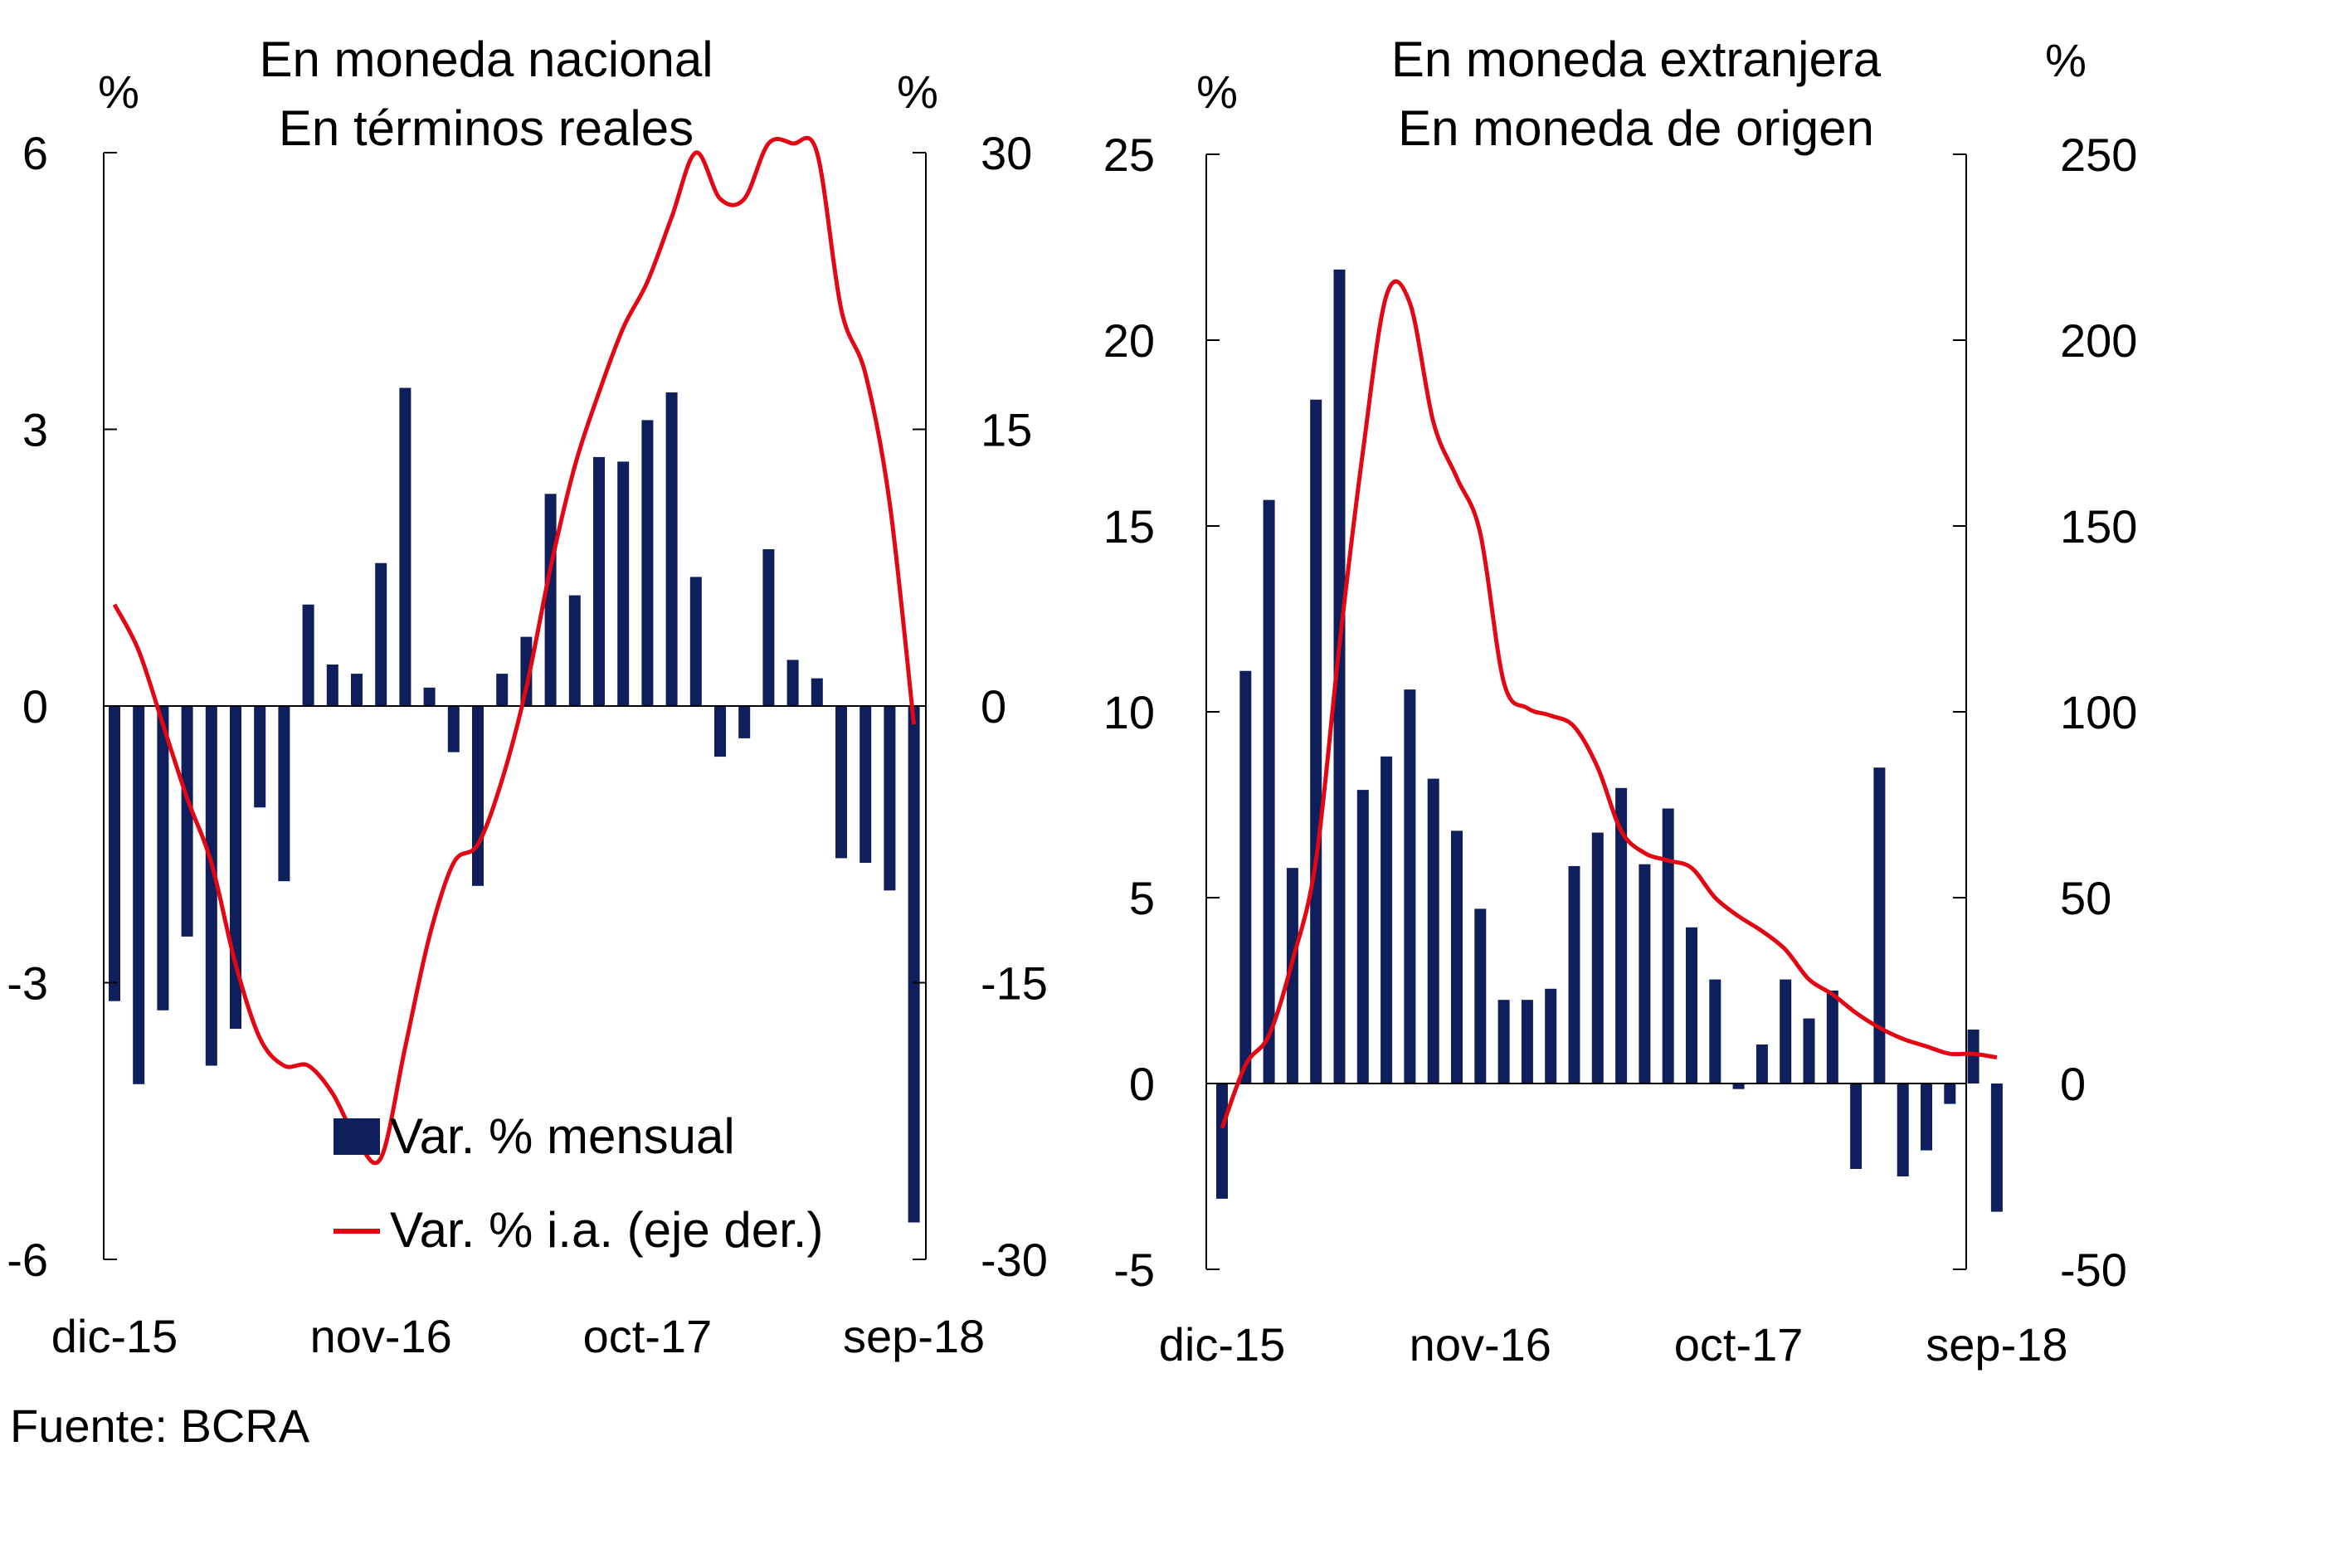  I want to click on left-x-tick-label: dic-15, so click(114, 1336).